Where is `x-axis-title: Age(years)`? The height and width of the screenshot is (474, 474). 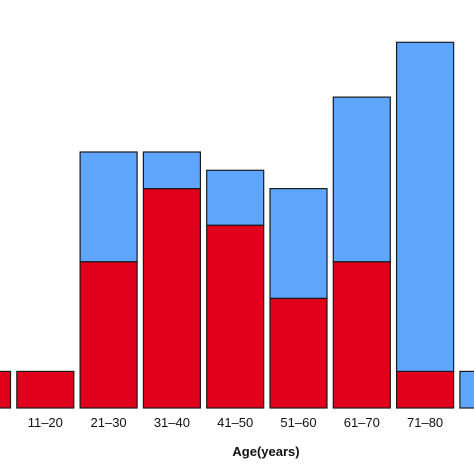
x-axis-title: Age(years) is located at coordinates (265, 451).